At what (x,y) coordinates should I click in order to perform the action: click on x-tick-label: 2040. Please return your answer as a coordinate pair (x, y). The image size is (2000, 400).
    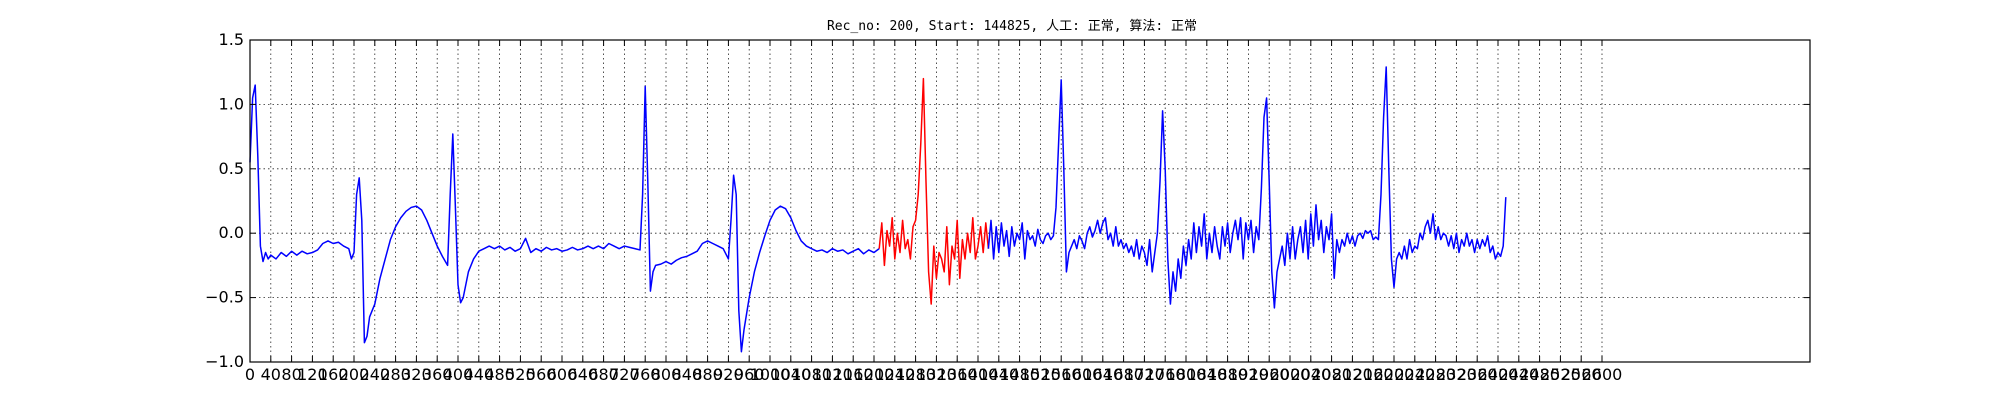
    Looking at the image, I should click on (1310, 374).